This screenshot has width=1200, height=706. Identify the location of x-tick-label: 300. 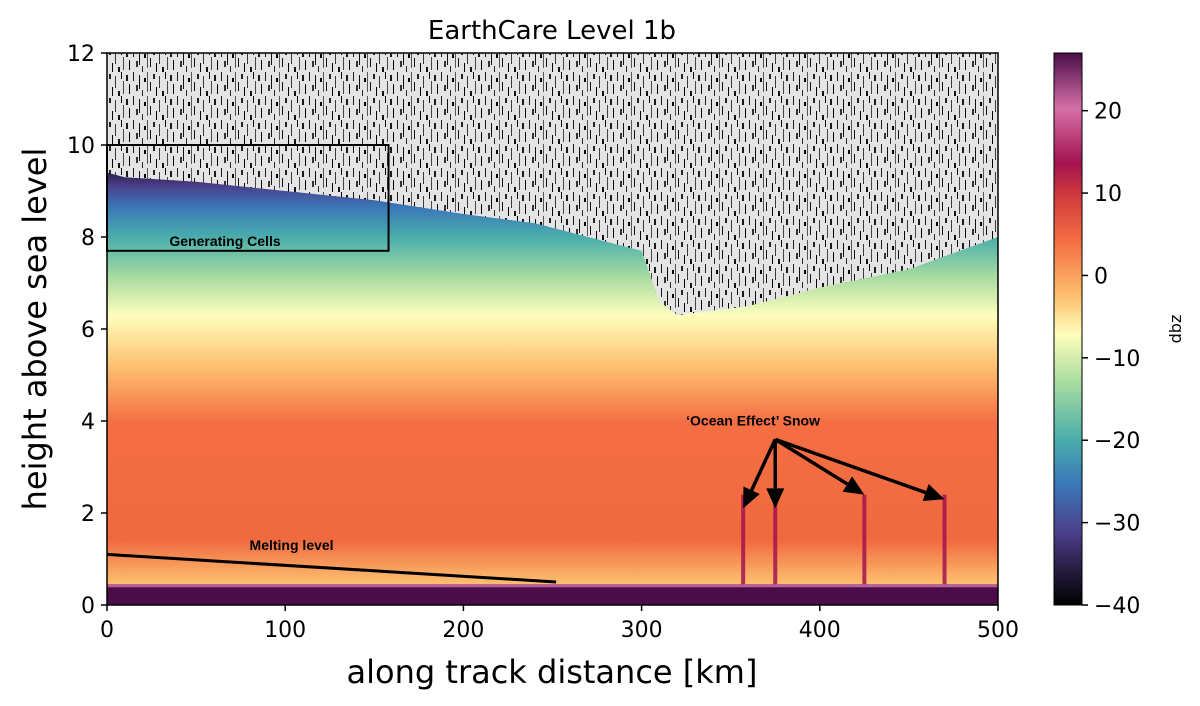
(642, 630).